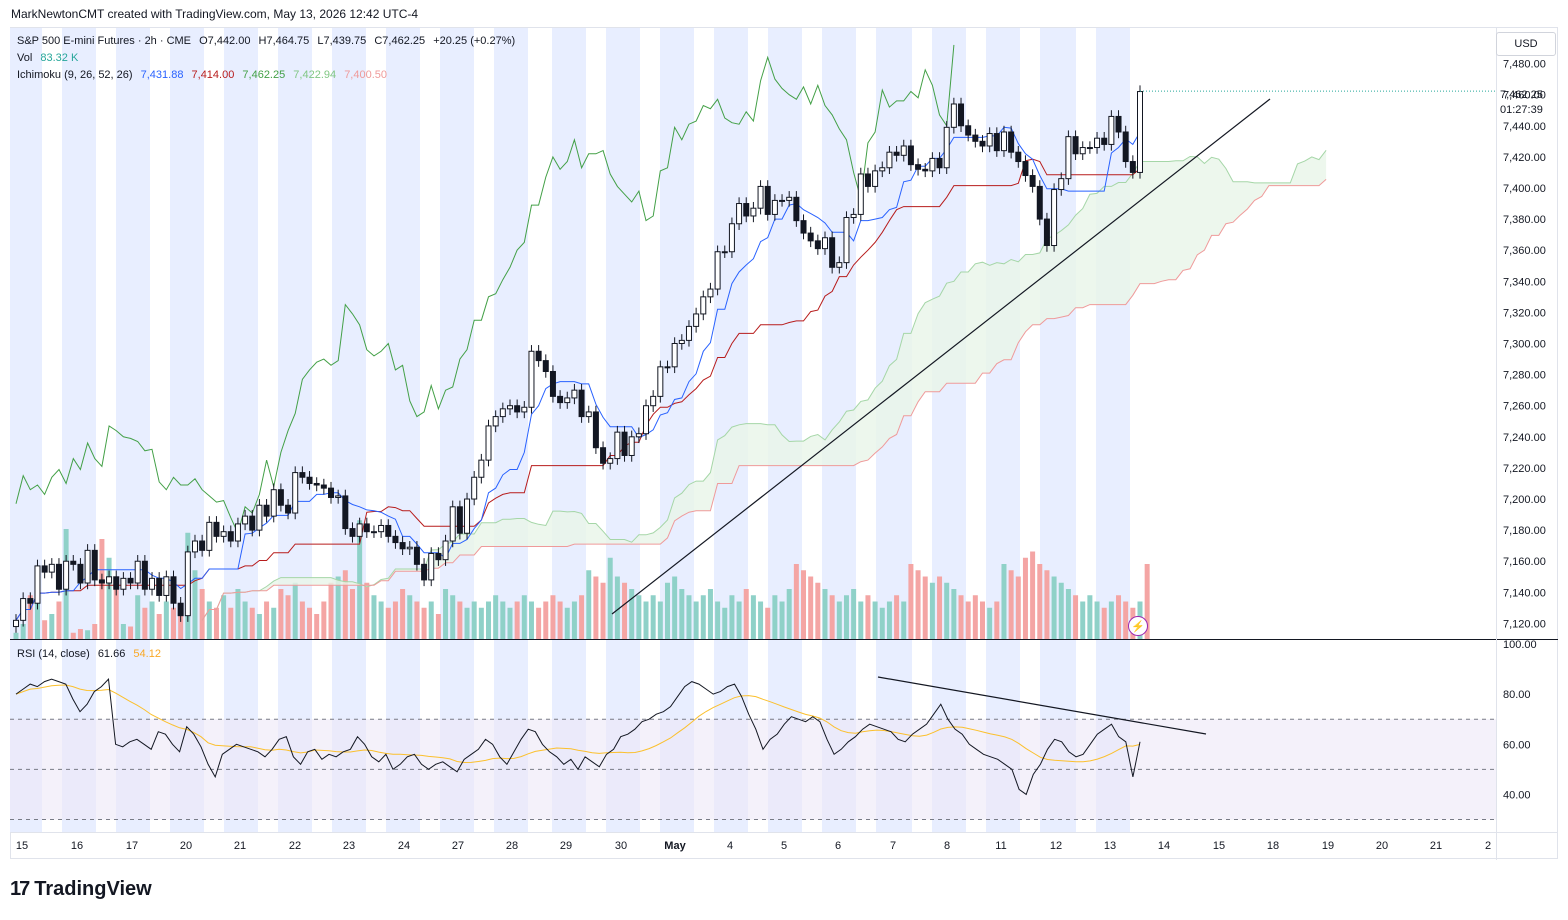 Image resolution: width=1568 pixels, height=920 pixels. What do you see at coordinates (1524, 376) in the screenshot?
I see `price-tick-label: 7,280.00` at bounding box center [1524, 376].